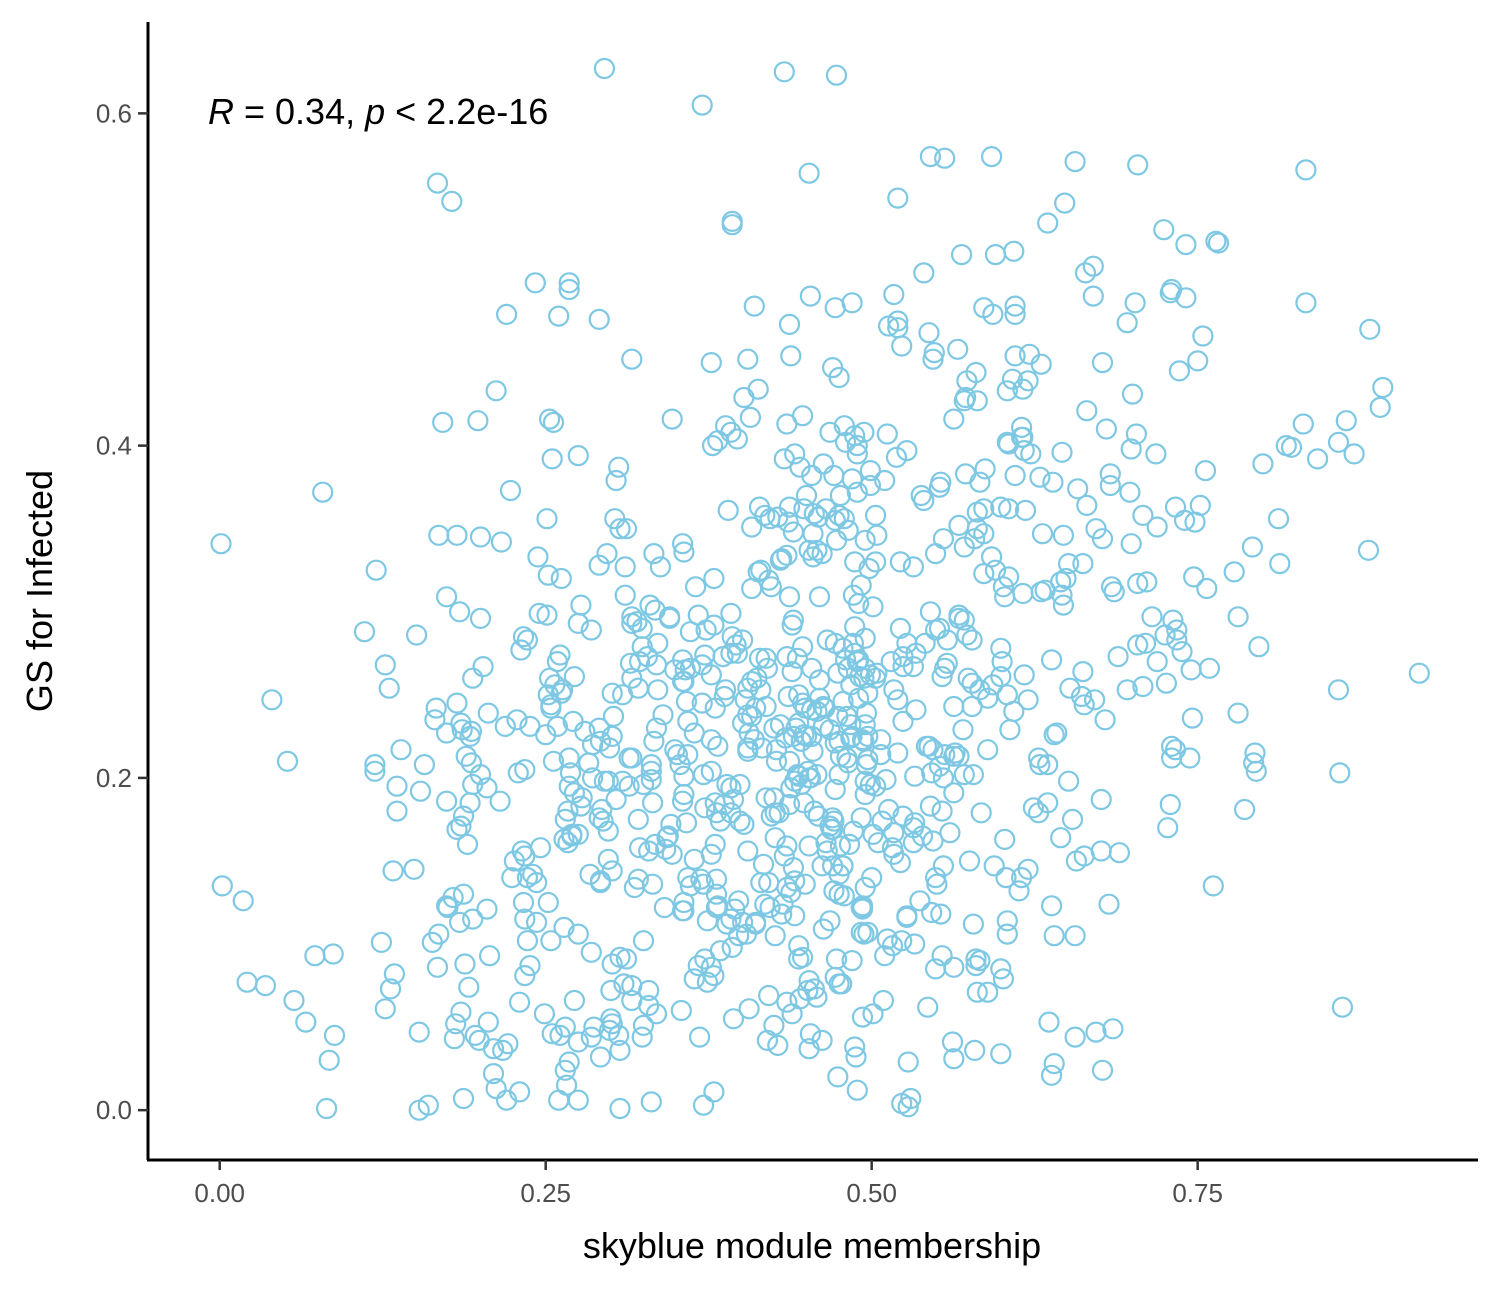 This screenshot has width=1500, height=1290. I want to click on y-tick-label: 0.6, so click(114, 113).